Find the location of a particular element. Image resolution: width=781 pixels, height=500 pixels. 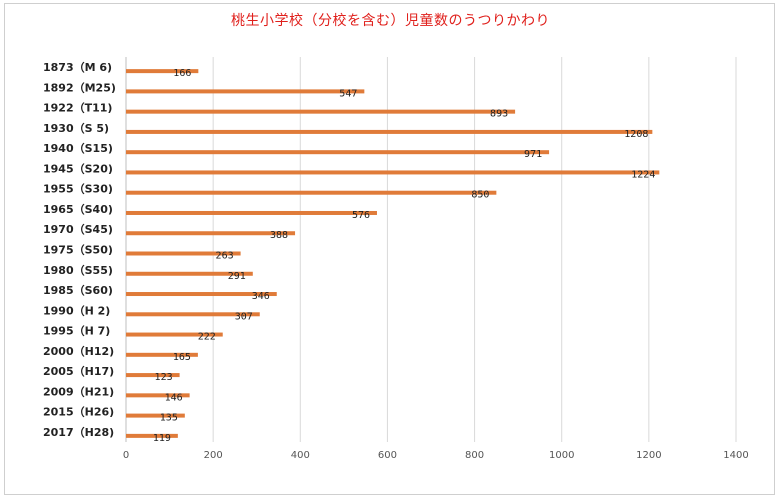

data-label: 291 is located at coordinates (237, 276).